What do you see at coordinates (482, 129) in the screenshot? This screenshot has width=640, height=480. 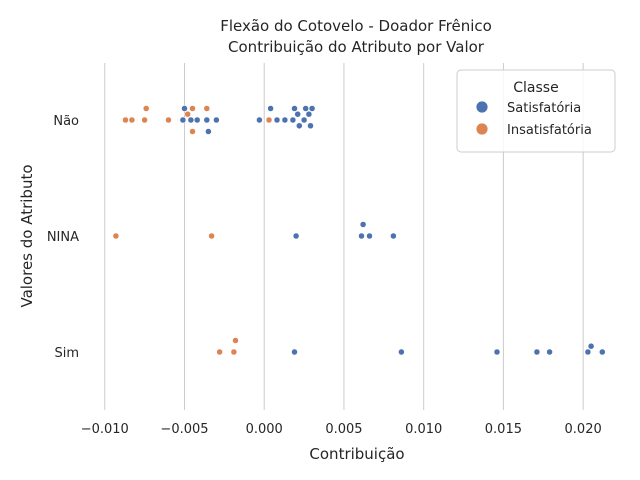 I see `legend-marker-insatisfatoria` at bounding box center [482, 129].